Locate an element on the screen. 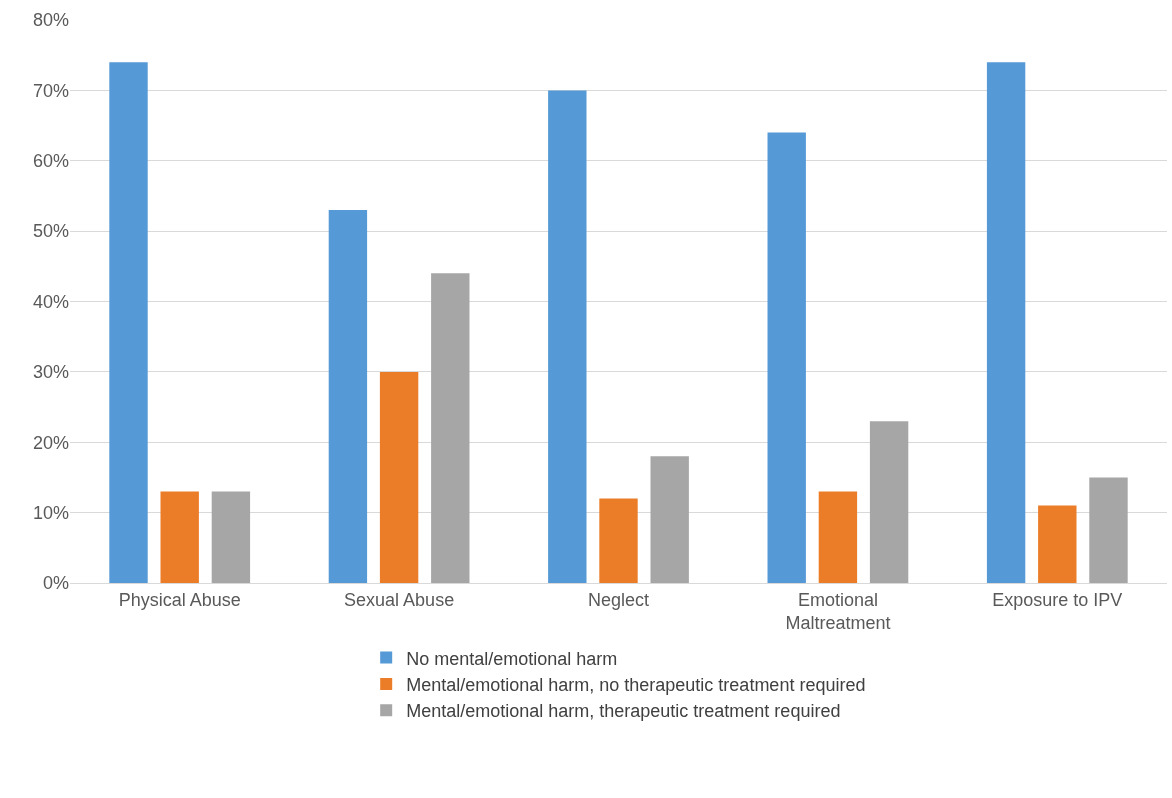 Image resolution: width=1172 pixels, height=798 pixels. y-tick-label: 30% is located at coordinates (50, 372).